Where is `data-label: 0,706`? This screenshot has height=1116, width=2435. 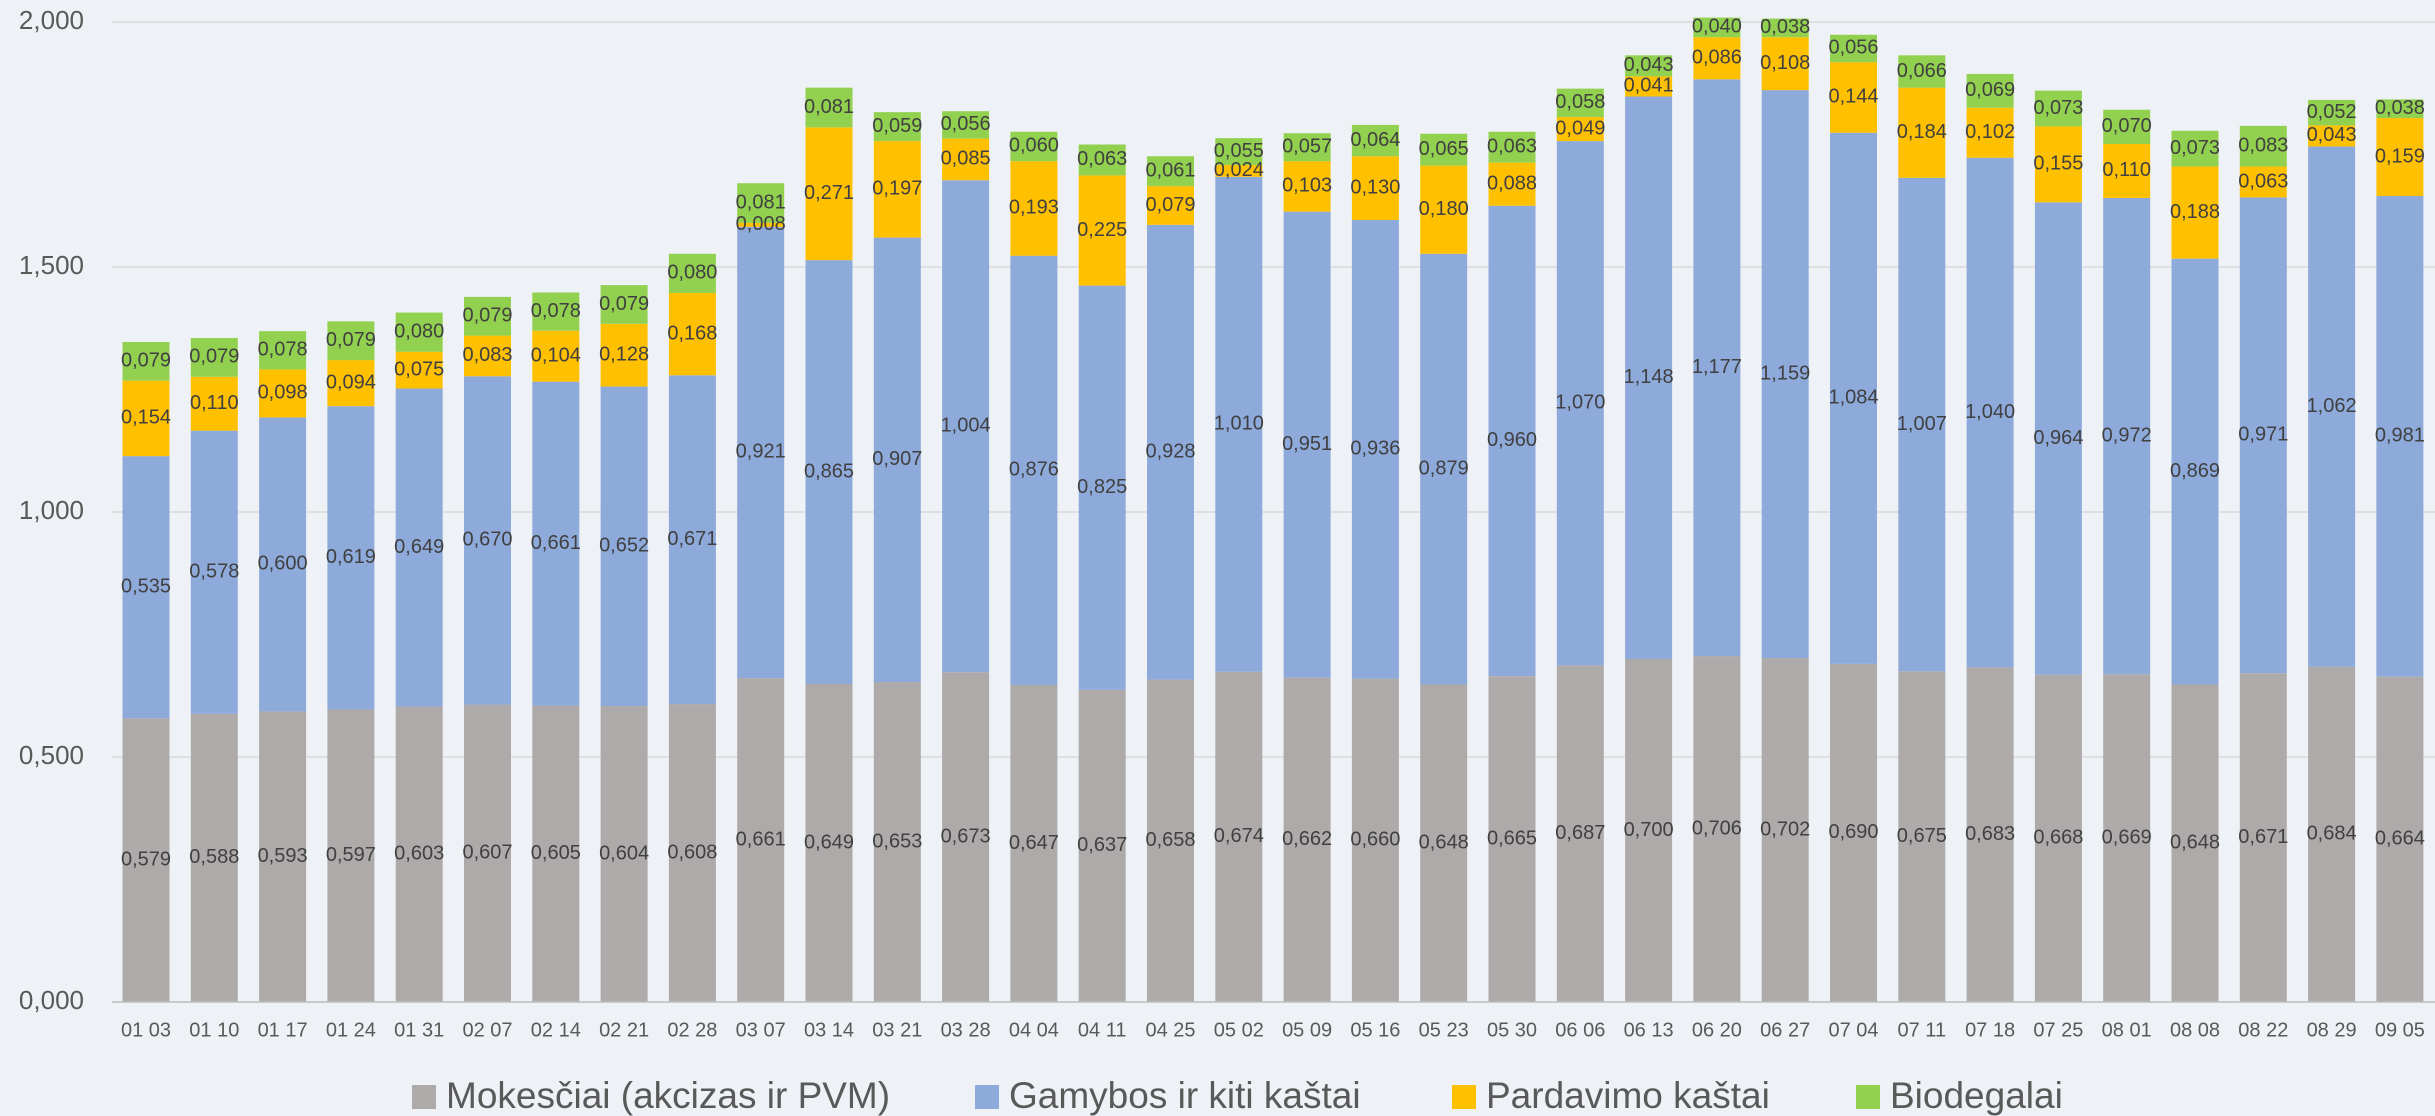
data-label: 0,706 is located at coordinates (1717, 828).